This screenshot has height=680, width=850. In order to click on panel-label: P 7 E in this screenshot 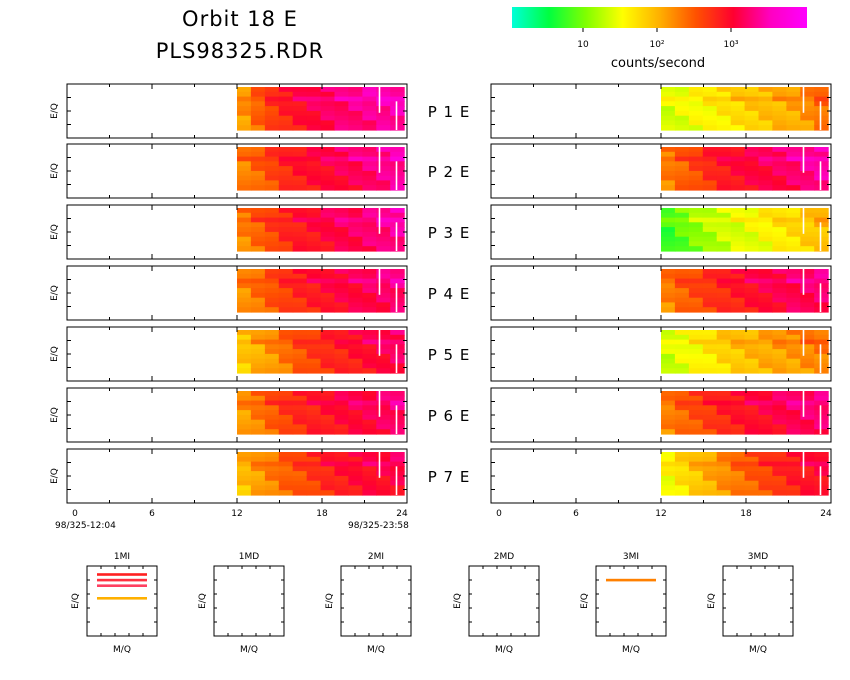, I will do `click(449, 477)`.